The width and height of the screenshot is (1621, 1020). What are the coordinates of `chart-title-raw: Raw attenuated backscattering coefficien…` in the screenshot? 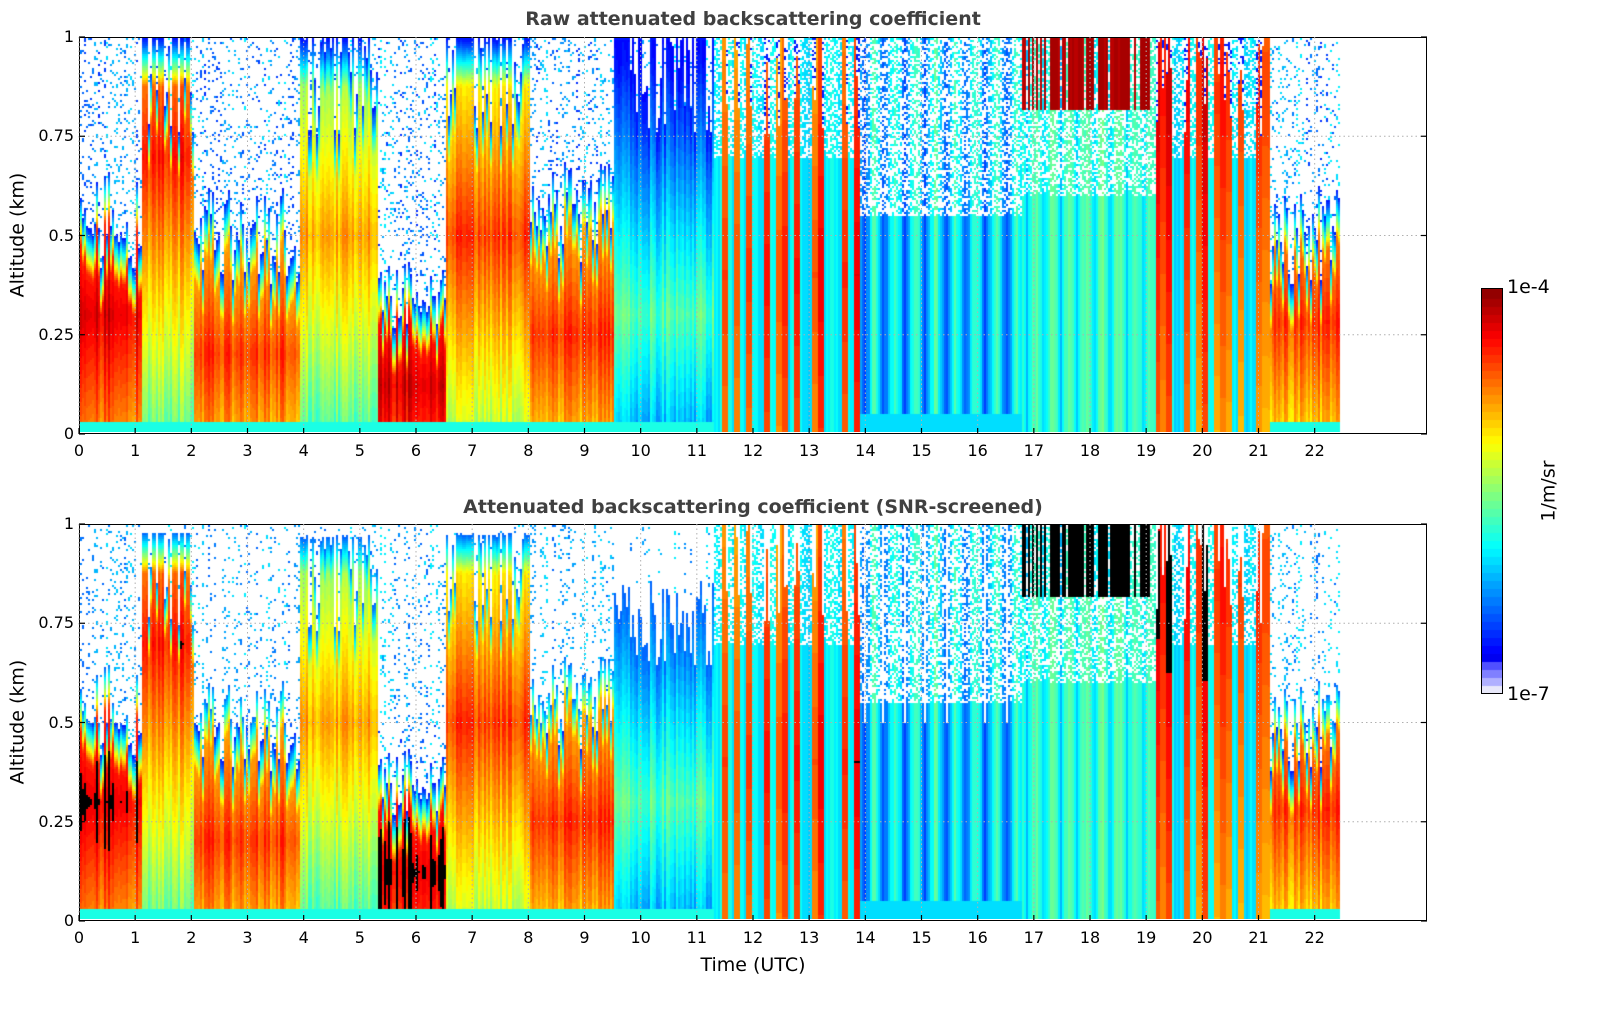 It's located at (753, 19).